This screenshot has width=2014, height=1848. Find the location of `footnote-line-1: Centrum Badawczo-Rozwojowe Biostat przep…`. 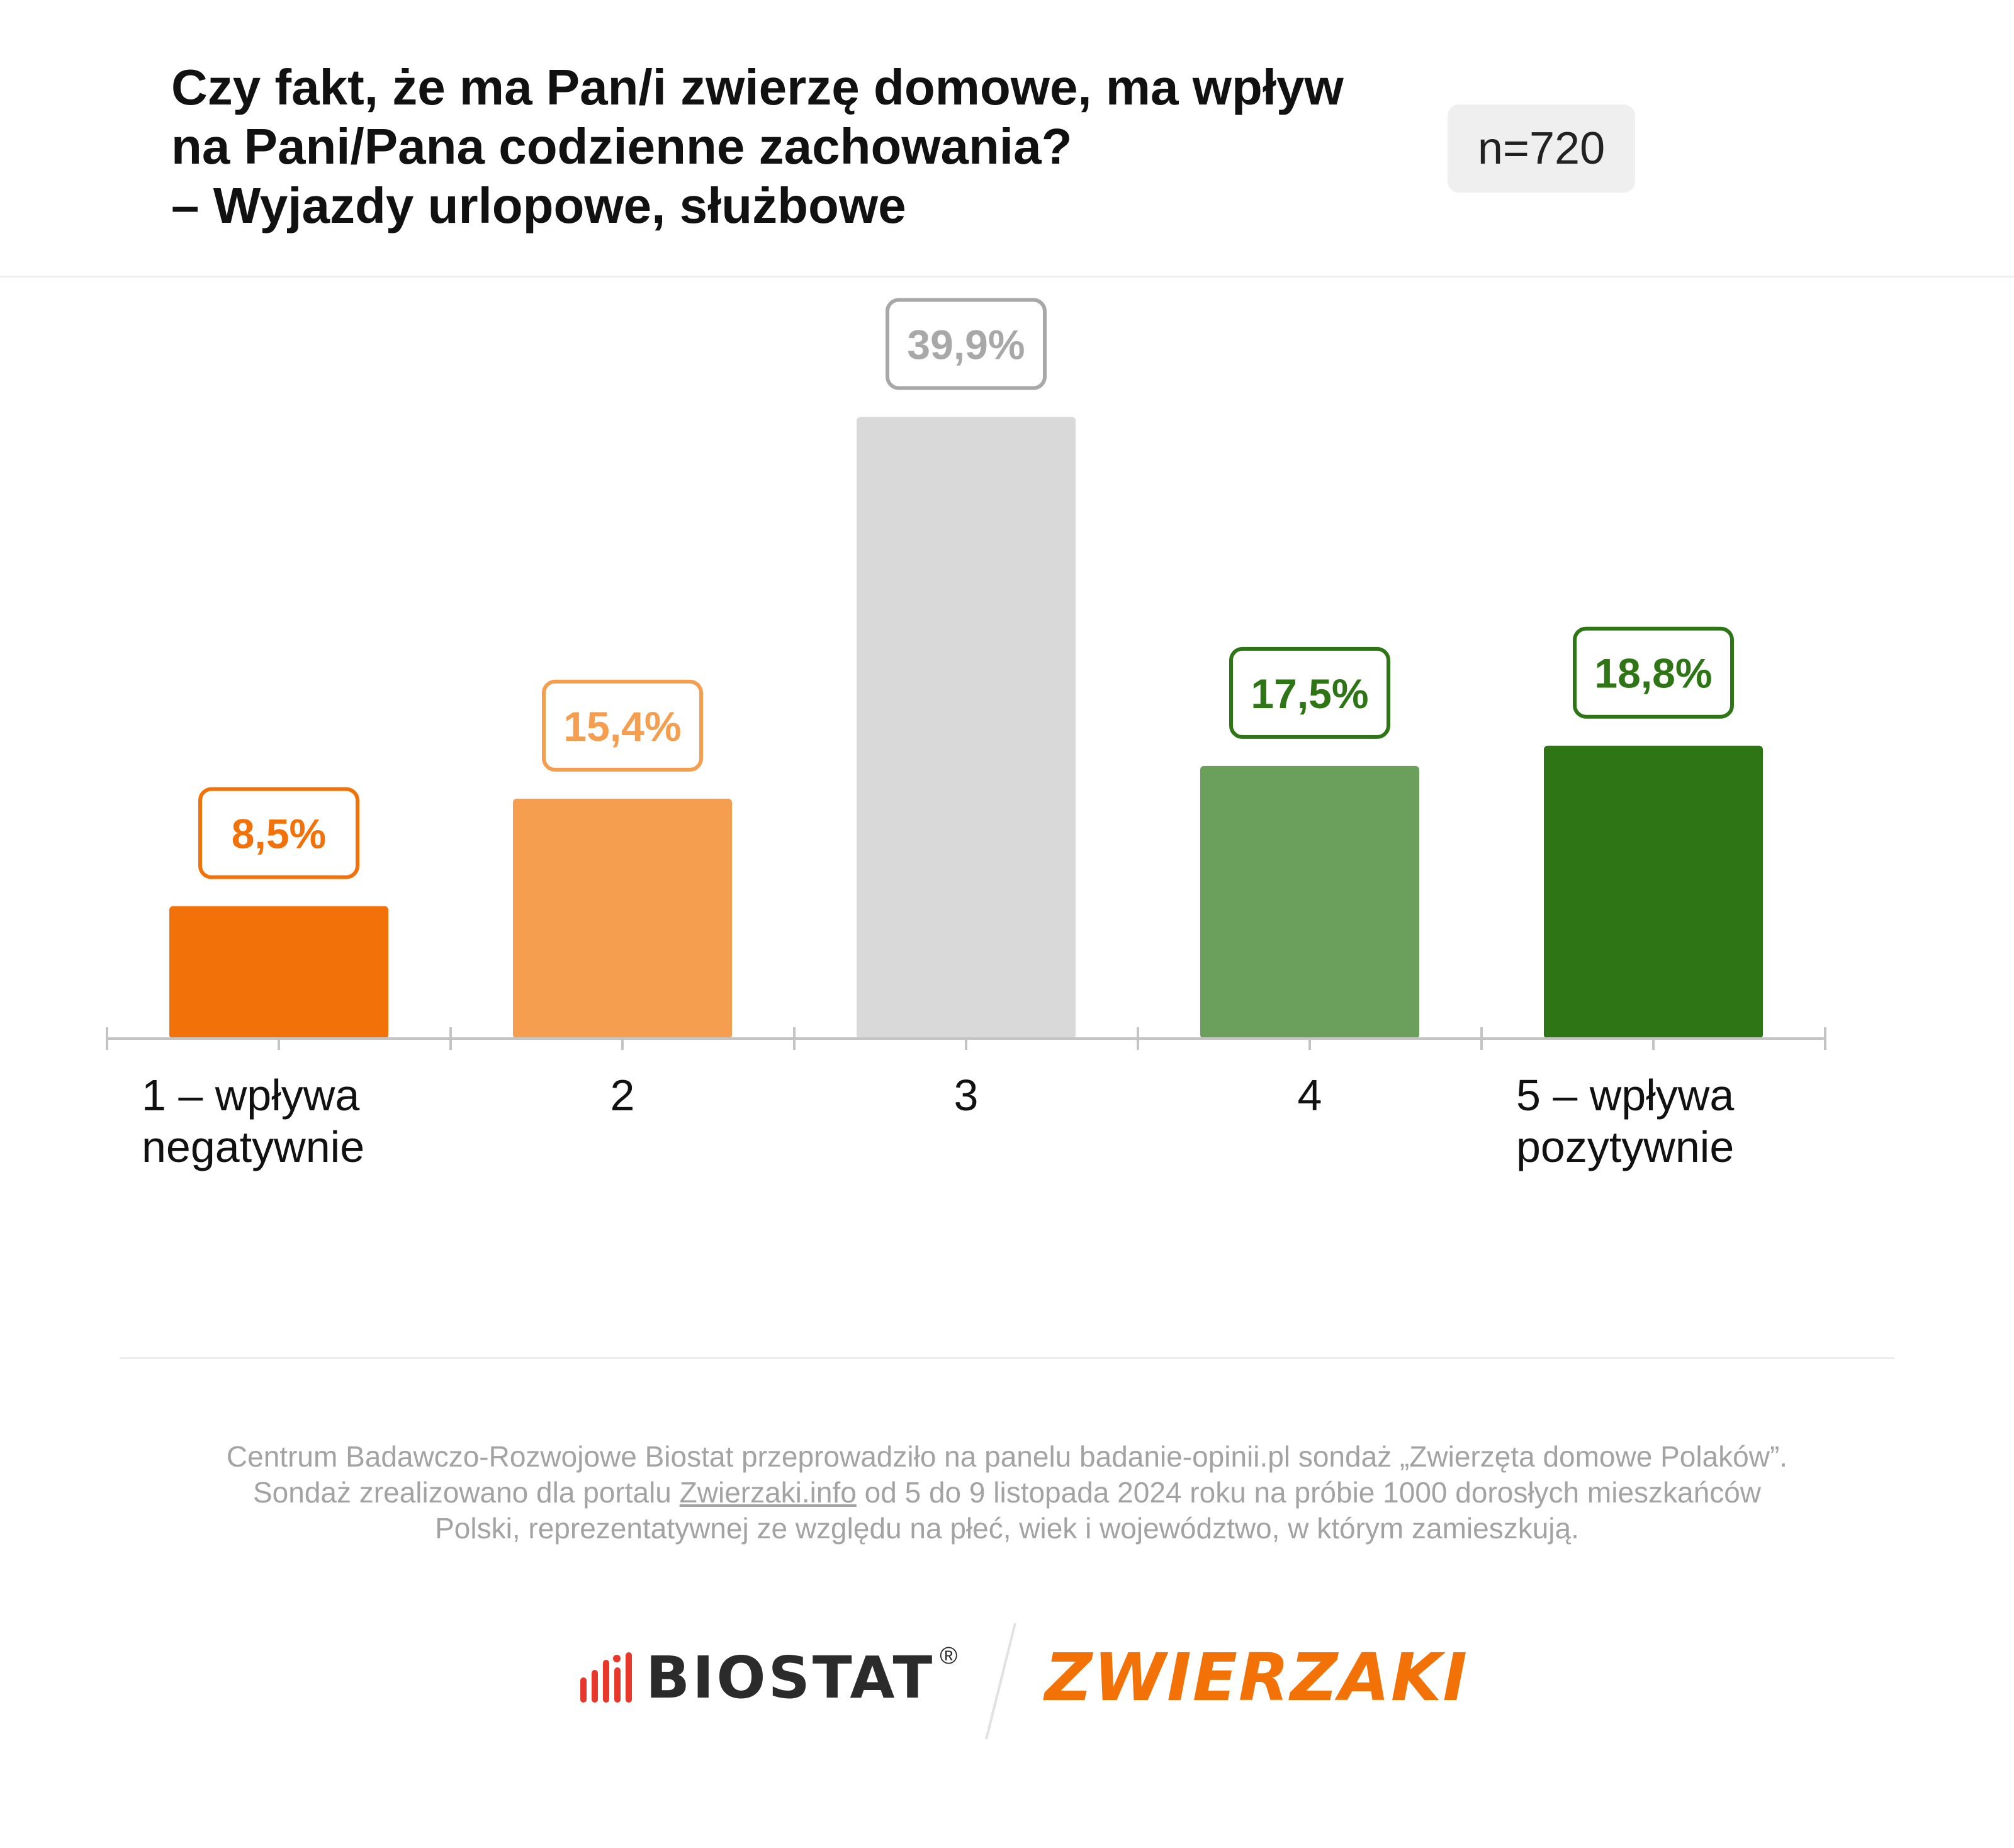

footnote-line-1: Centrum Badawczo-Rozwojowe Biostat przep… is located at coordinates (1007, 1456).